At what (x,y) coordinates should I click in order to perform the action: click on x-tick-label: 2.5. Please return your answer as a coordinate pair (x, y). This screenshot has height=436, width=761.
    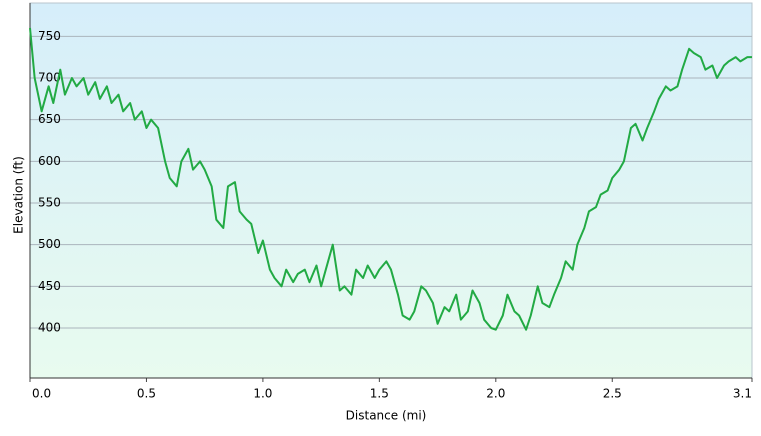
    Looking at the image, I should click on (612, 394).